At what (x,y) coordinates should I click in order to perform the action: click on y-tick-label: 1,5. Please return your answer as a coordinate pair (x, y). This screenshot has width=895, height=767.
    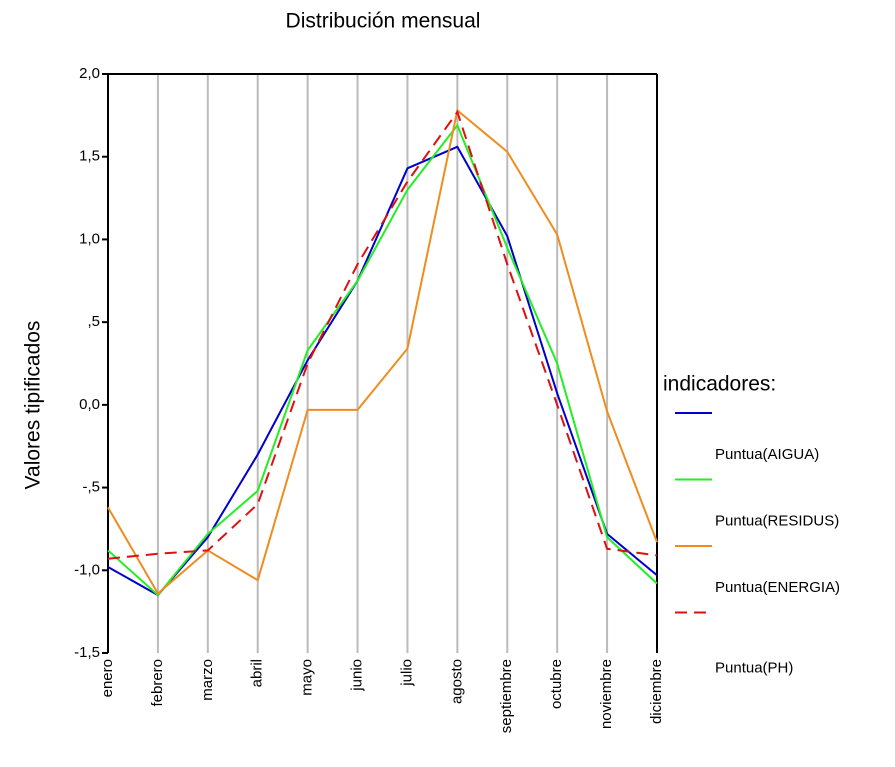
    Looking at the image, I should click on (89, 156).